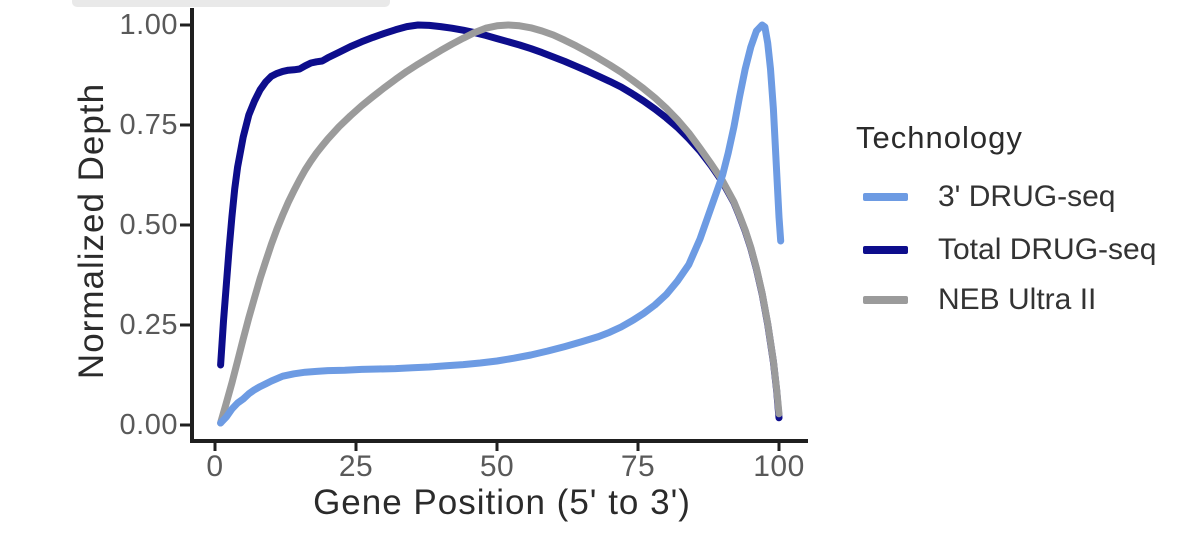 Image resolution: width=1200 pixels, height=540 pixels. Describe the element at coordinates (1017, 299) in the screenshot. I see `legend-item-label: NEB Ultra II` at that location.